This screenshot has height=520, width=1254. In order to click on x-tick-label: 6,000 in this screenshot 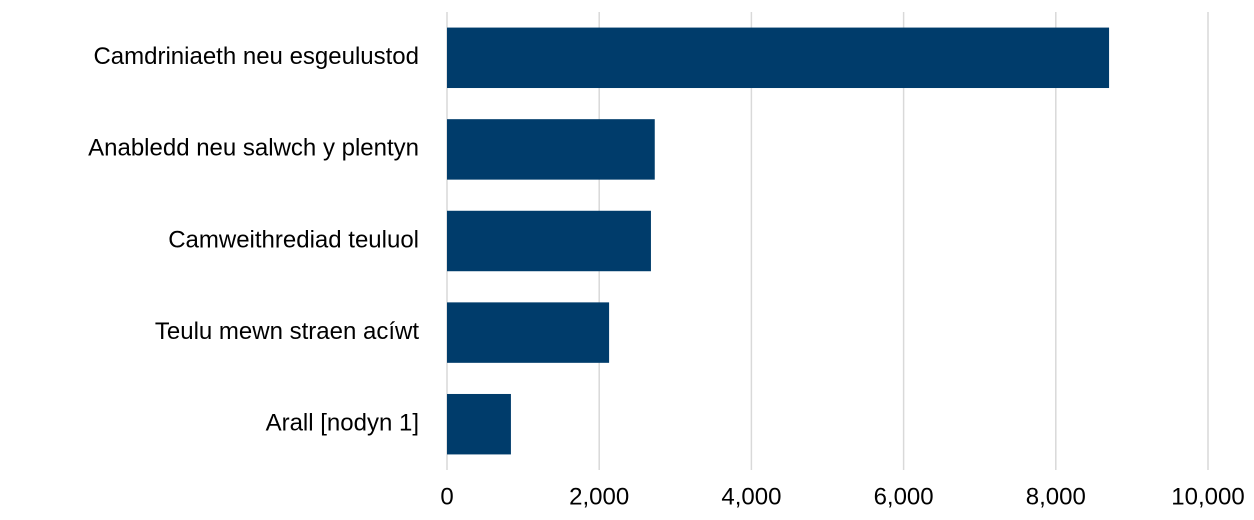, I will do `click(904, 496)`.